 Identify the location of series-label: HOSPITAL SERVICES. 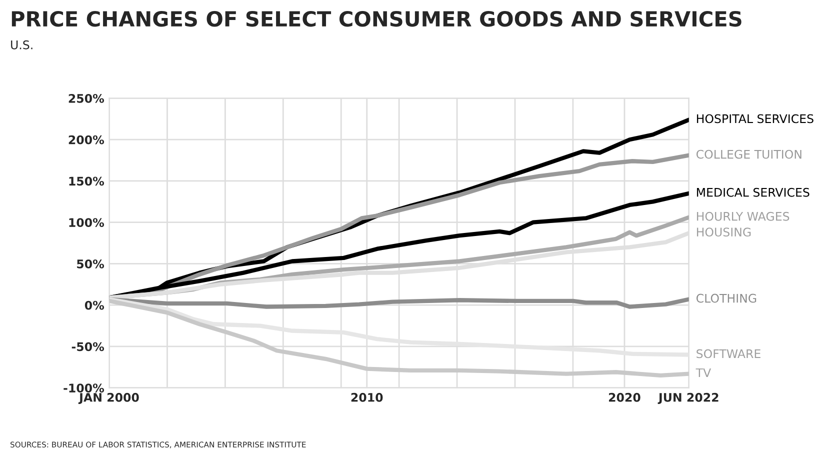
(755, 119).